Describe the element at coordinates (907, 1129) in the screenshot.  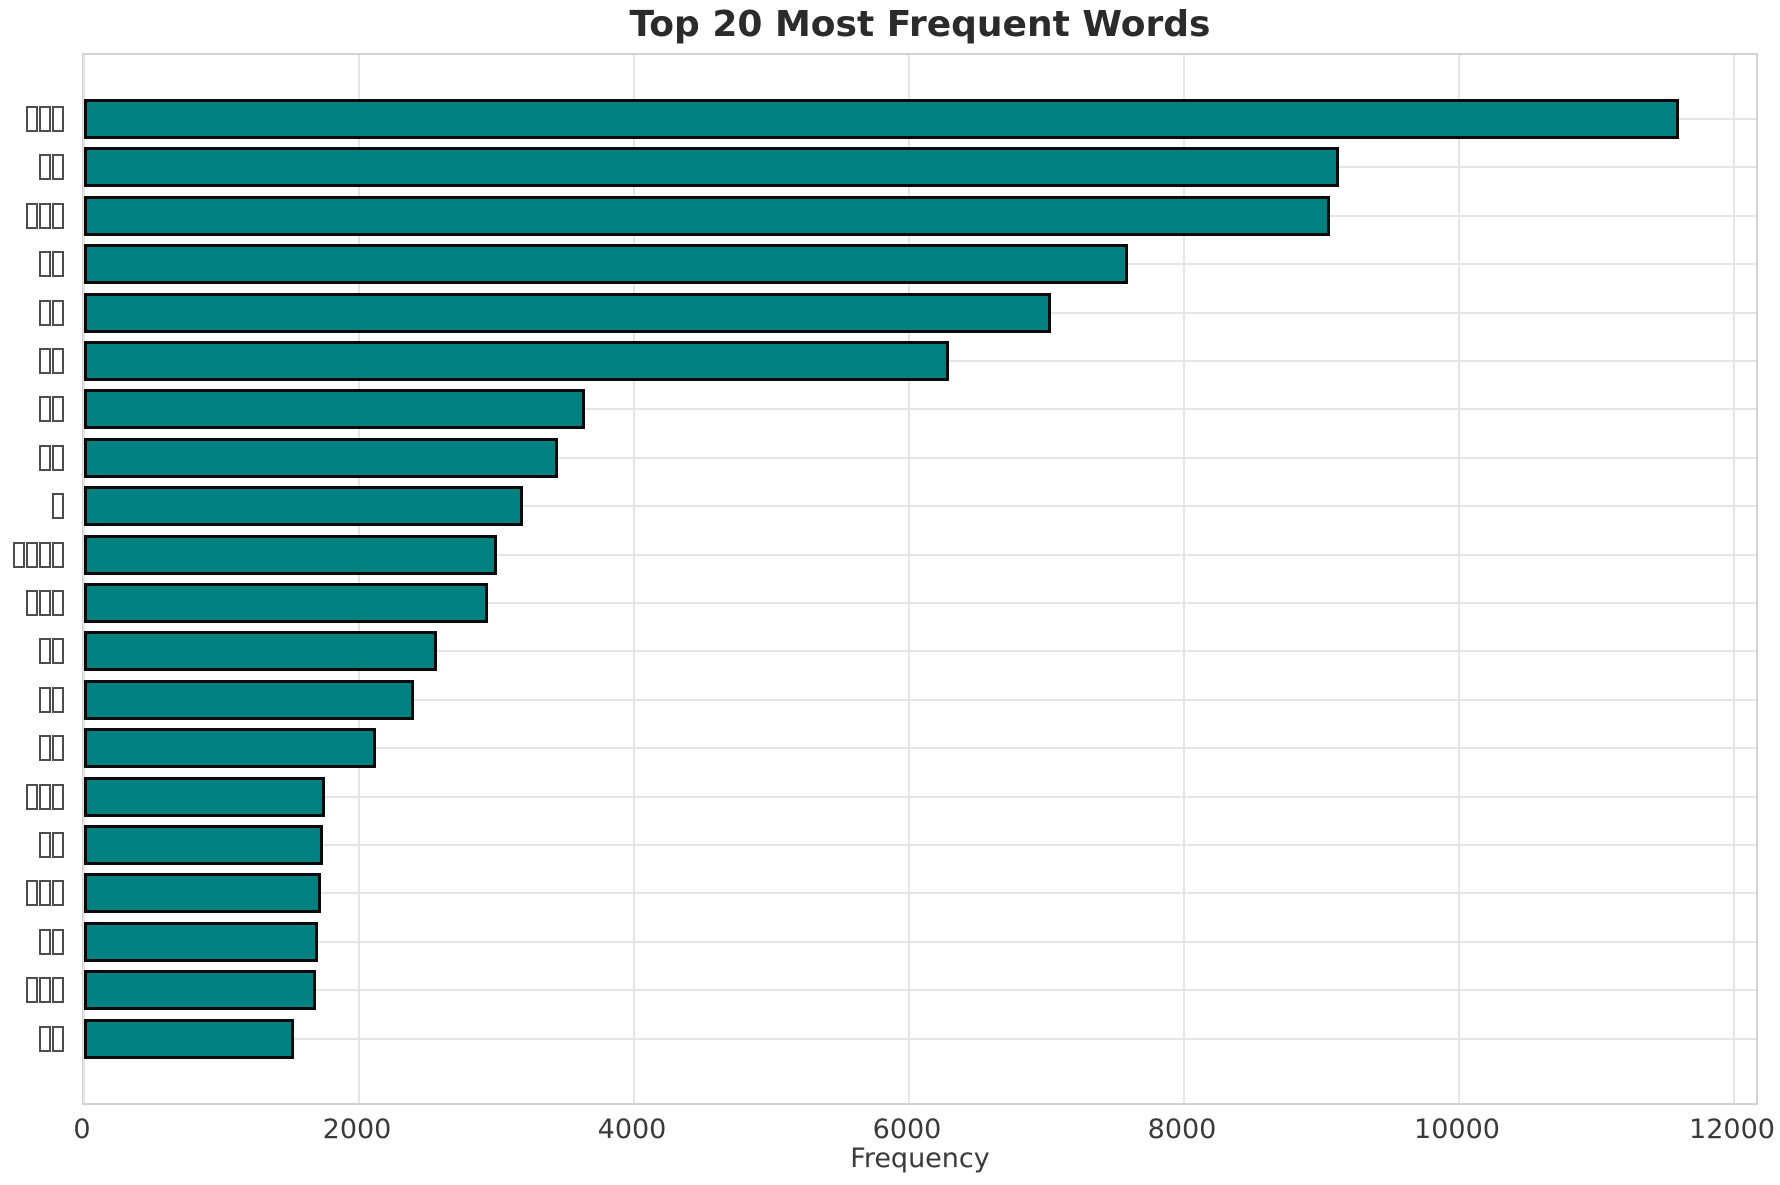
I see `x-tick-label: 6000` at that location.